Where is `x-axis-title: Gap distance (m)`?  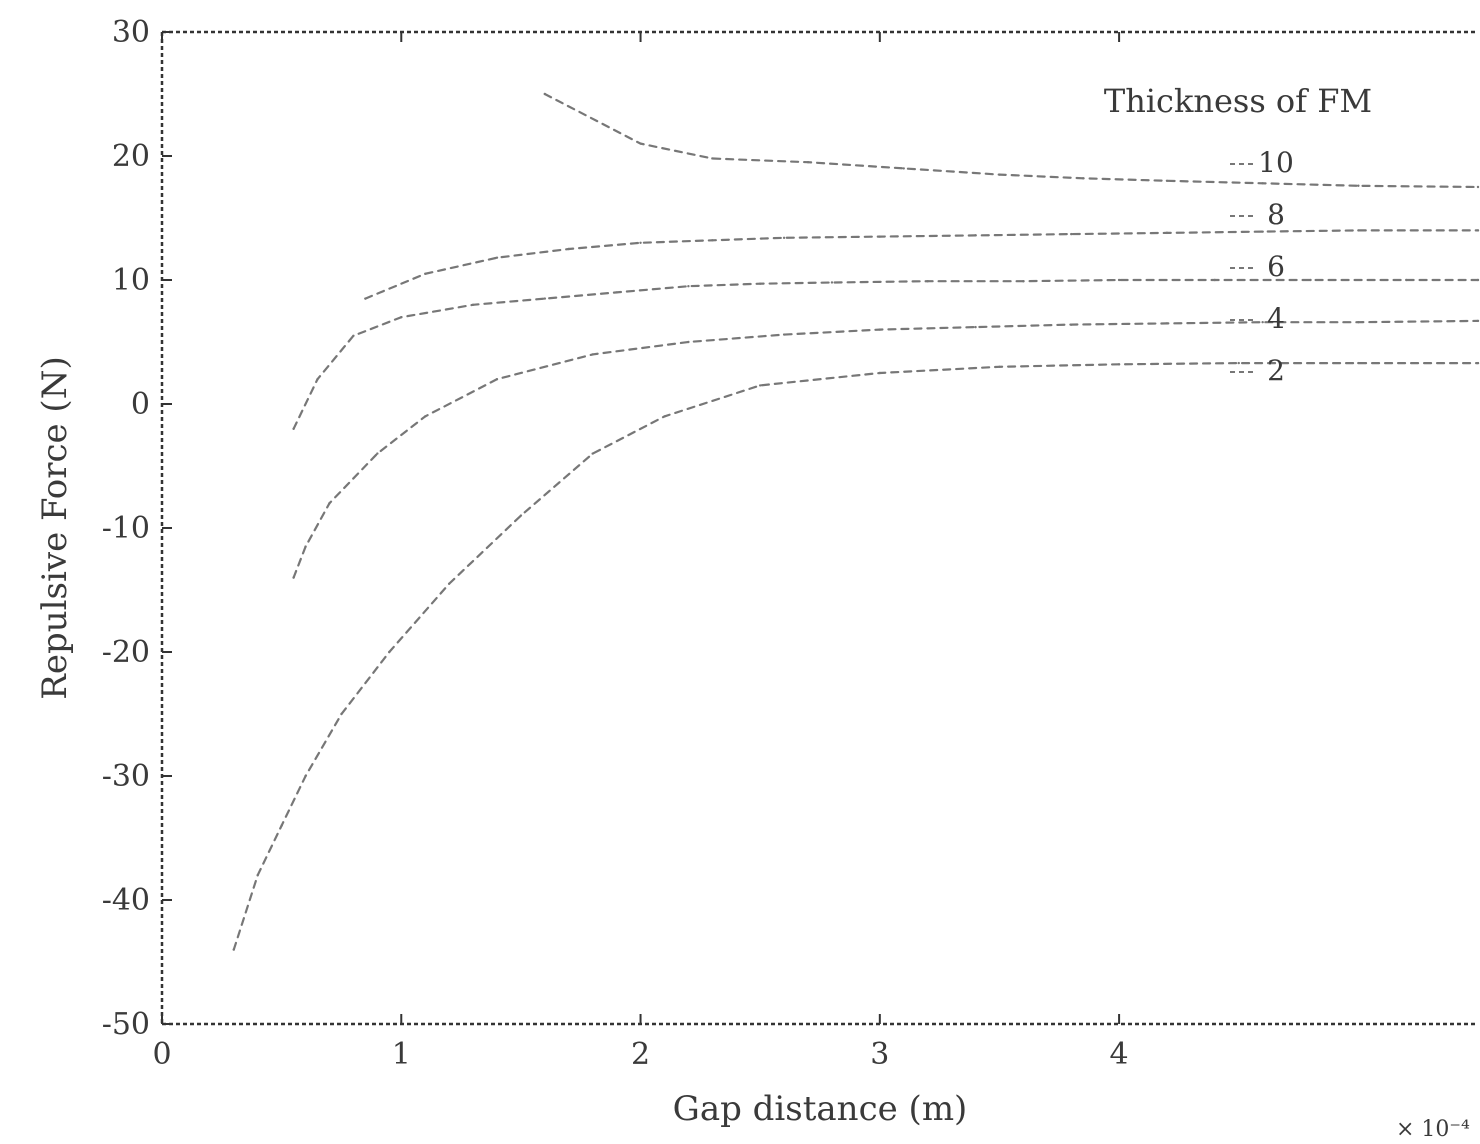
x-axis-title: Gap distance (m) is located at coordinates (820, 1109).